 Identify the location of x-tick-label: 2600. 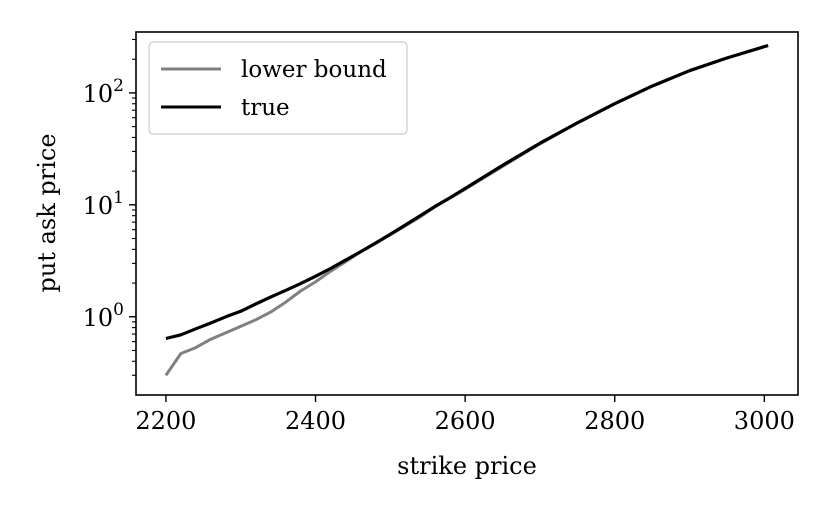
(465, 421).